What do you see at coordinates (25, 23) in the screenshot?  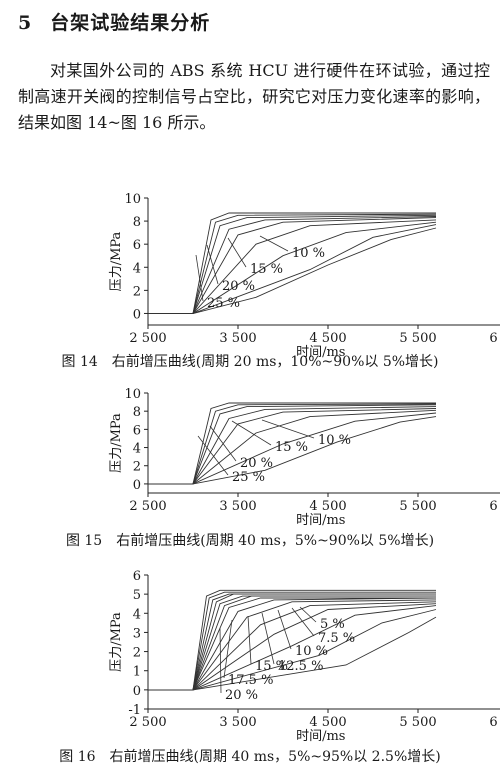 I see `section-number: 5` at bounding box center [25, 23].